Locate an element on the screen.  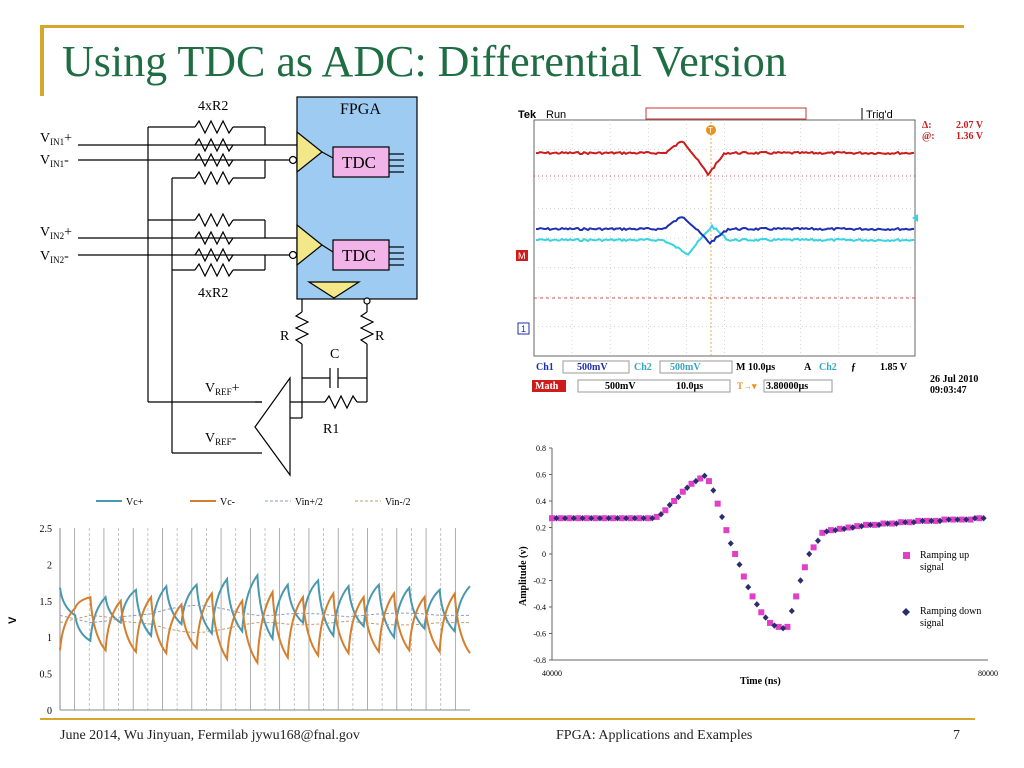
scope-tek-label: Tek is located at coordinates (527, 115).